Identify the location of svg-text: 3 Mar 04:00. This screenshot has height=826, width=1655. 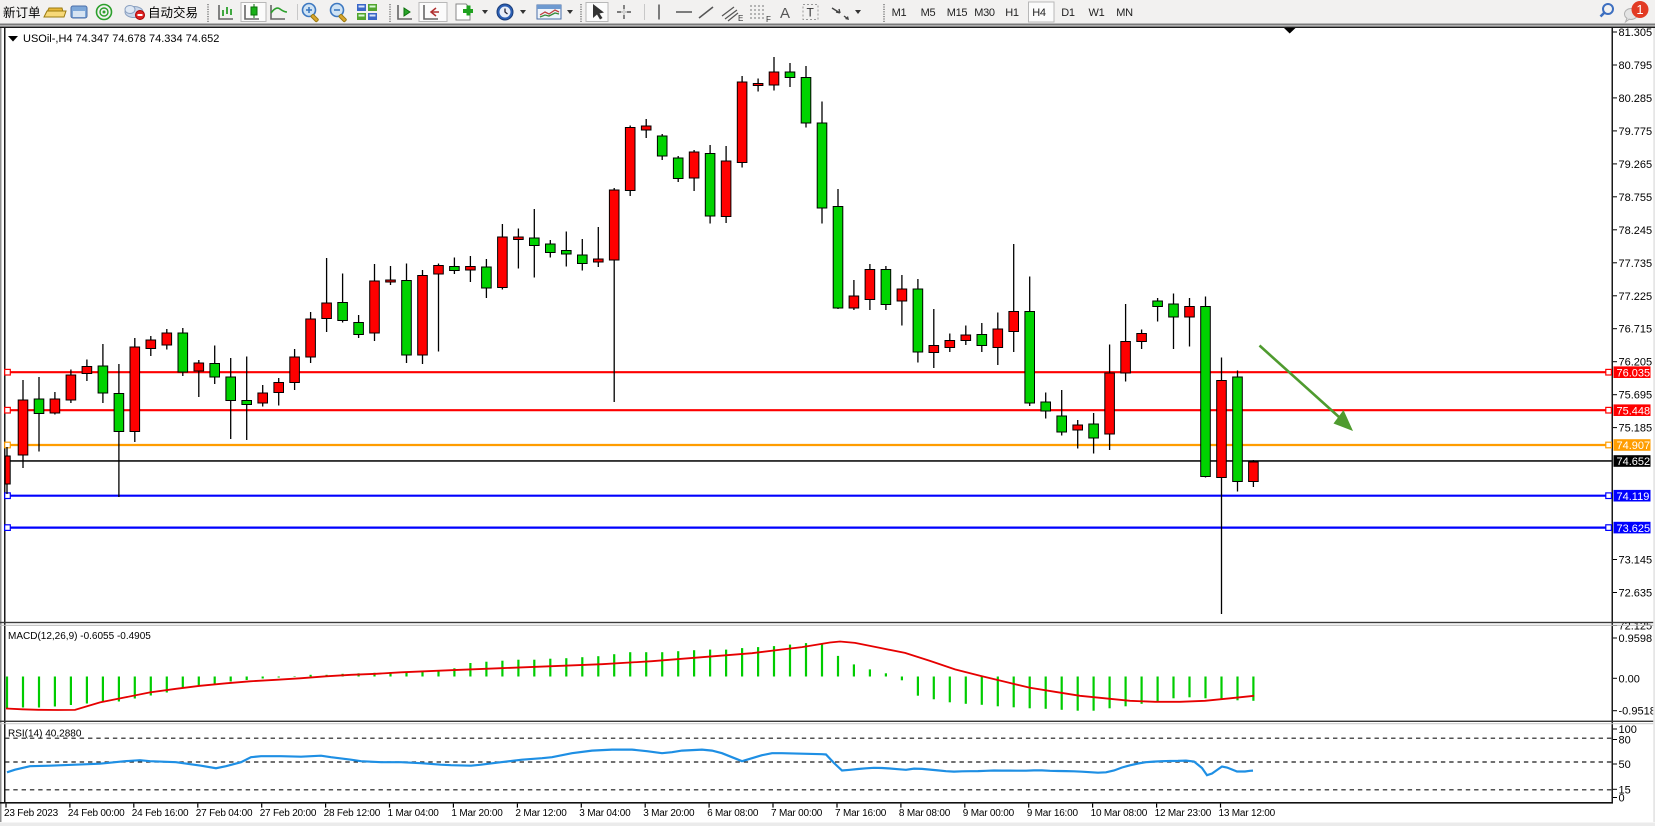
(605, 813).